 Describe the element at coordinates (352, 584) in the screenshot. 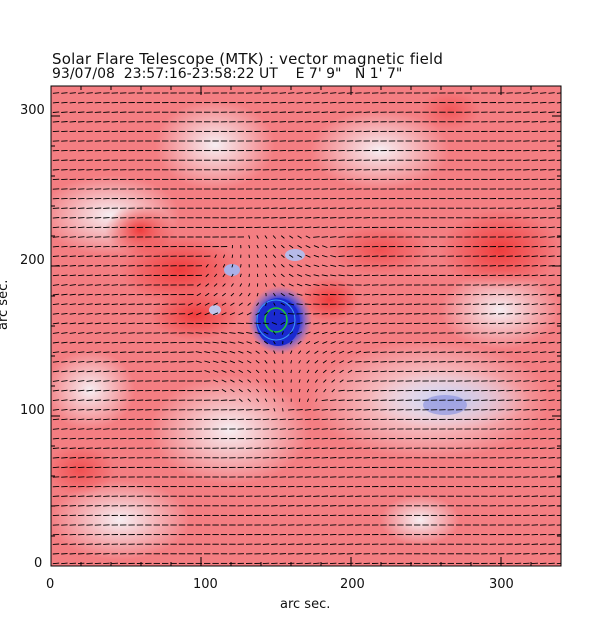

I see `x-tick-label: 200` at that location.